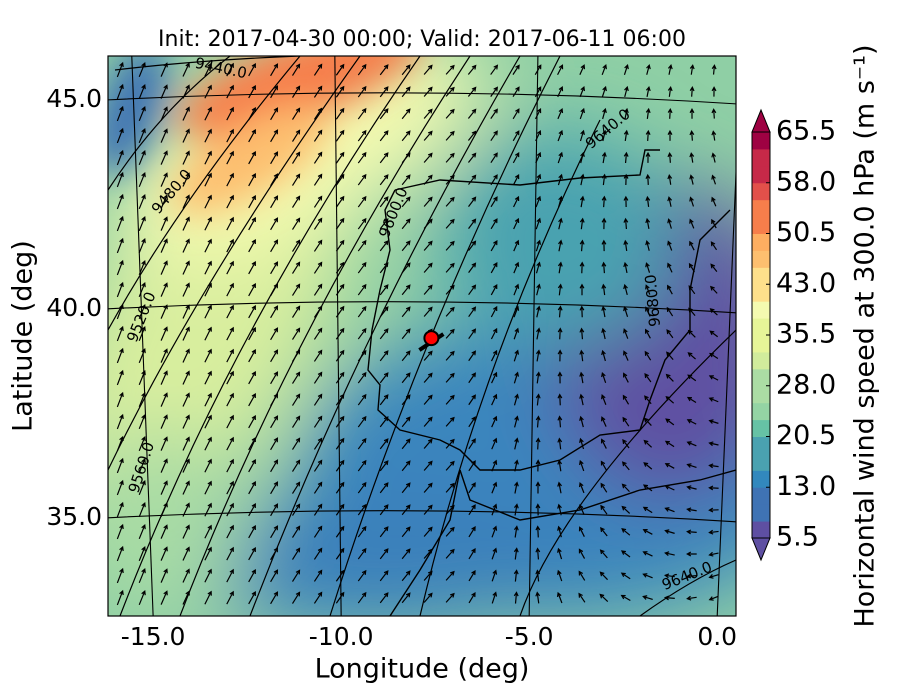 Image resolution: width=900 pixels, height=700 pixels. What do you see at coordinates (806, 334) in the screenshot?
I see `colorbar-tick-label: 35.5` at bounding box center [806, 334].